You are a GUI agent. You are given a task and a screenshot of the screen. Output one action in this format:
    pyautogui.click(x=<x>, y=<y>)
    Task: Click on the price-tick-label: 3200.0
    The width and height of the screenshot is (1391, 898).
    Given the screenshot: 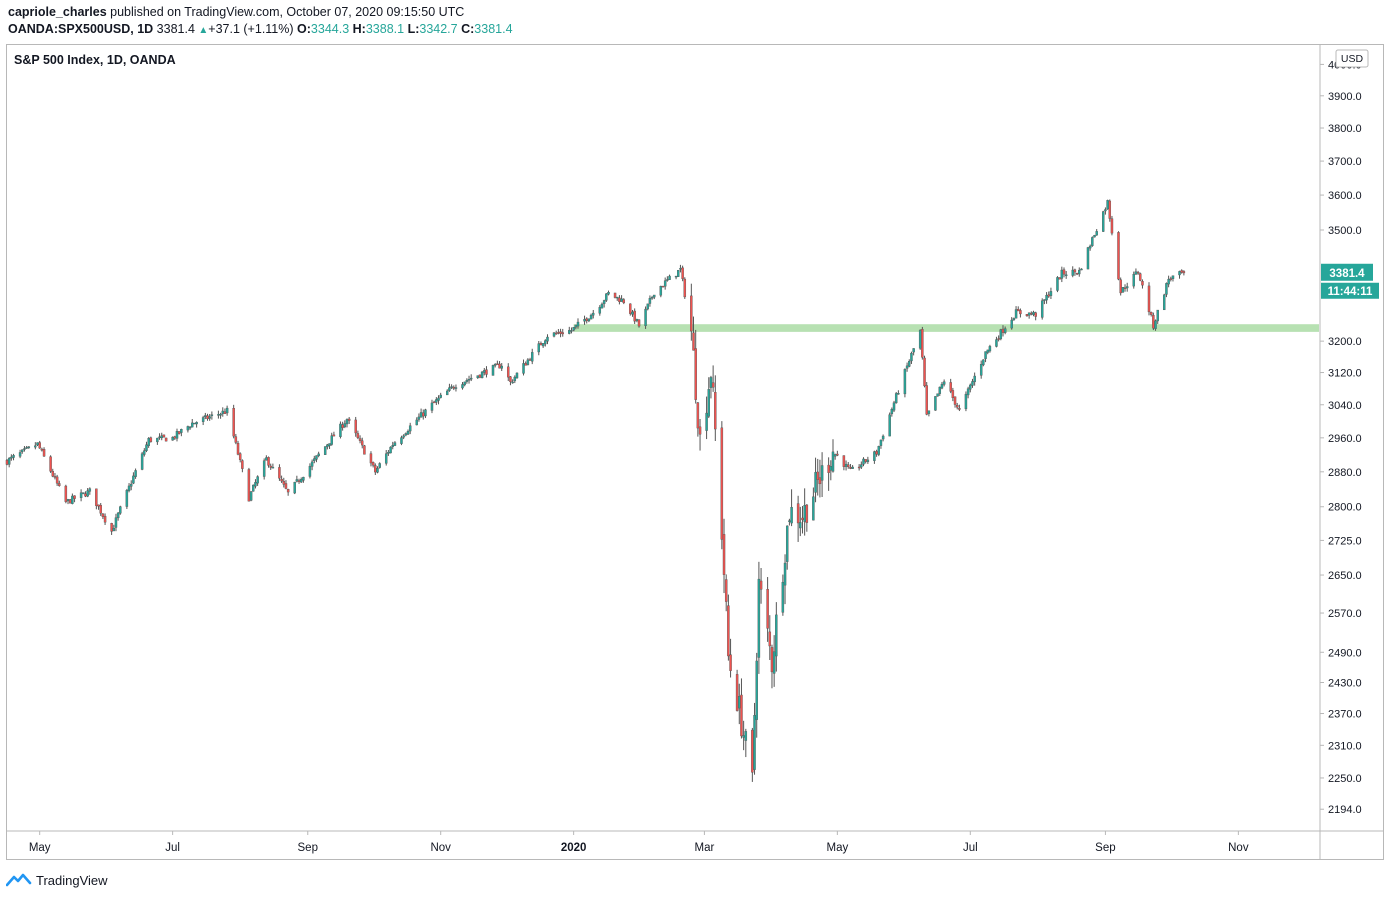 What is the action you would take?
    pyautogui.click(x=1345, y=342)
    